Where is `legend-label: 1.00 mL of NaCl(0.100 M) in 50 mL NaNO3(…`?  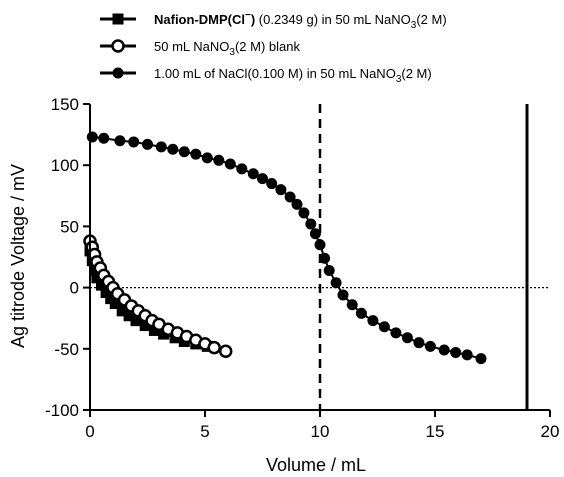 legend-label: 1.00 mL of NaCl(0.100 M) in 50 mL NaNO3(… is located at coordinates (293, 75).